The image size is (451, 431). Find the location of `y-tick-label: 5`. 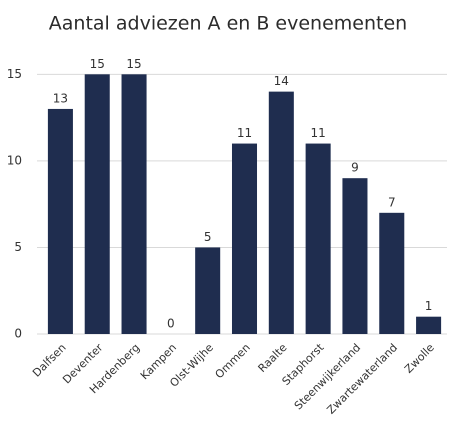

y-tick-label: 5 is located at coordinates (18, 247).